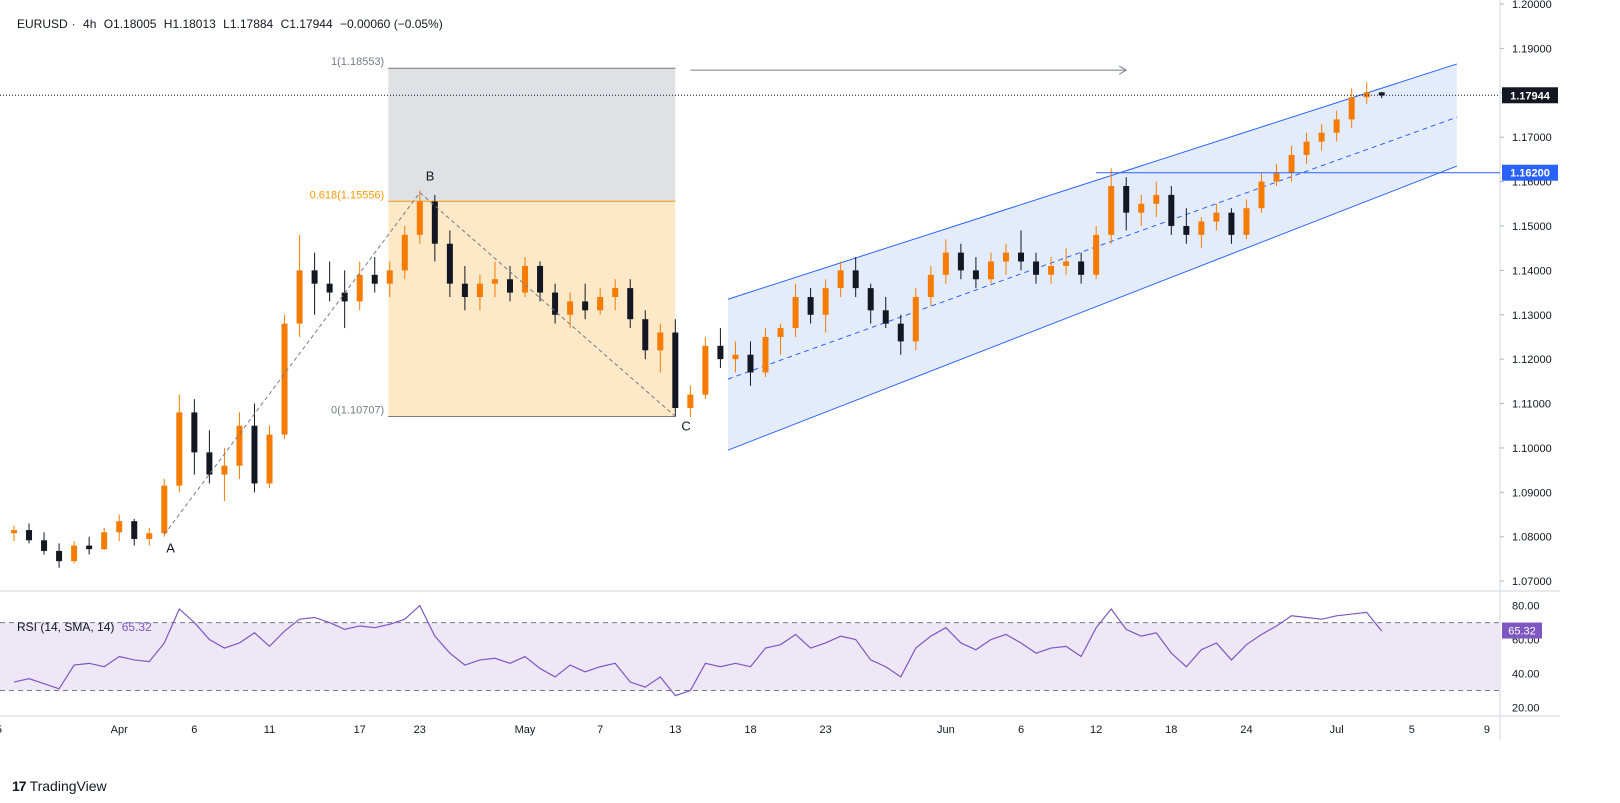 The width and height of the screenshot is (1620, 803). Describe the element at coordinates (1532, 360) in the screenshot. I see `price-tick-label: 1.12000` at that location.